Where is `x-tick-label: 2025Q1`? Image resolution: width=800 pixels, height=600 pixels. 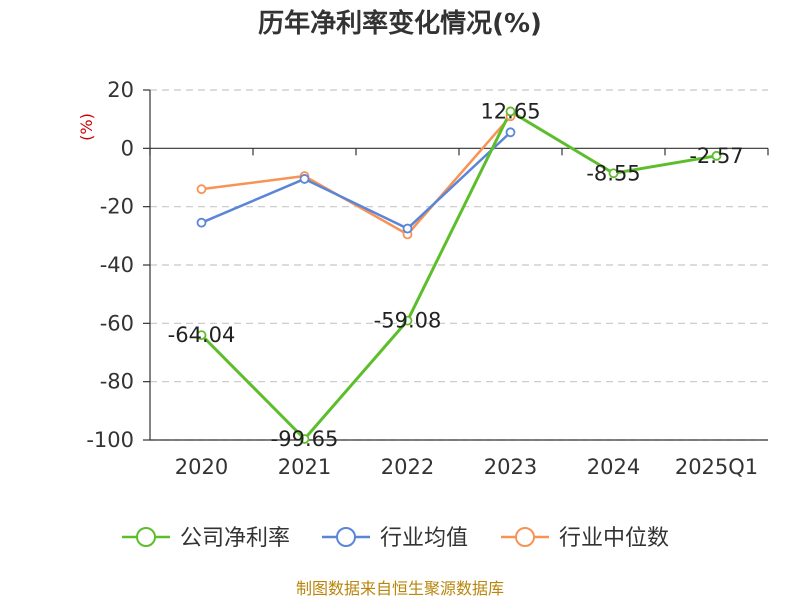 x-tick-label: 2025Q1 is located at coordinates (716, 467).